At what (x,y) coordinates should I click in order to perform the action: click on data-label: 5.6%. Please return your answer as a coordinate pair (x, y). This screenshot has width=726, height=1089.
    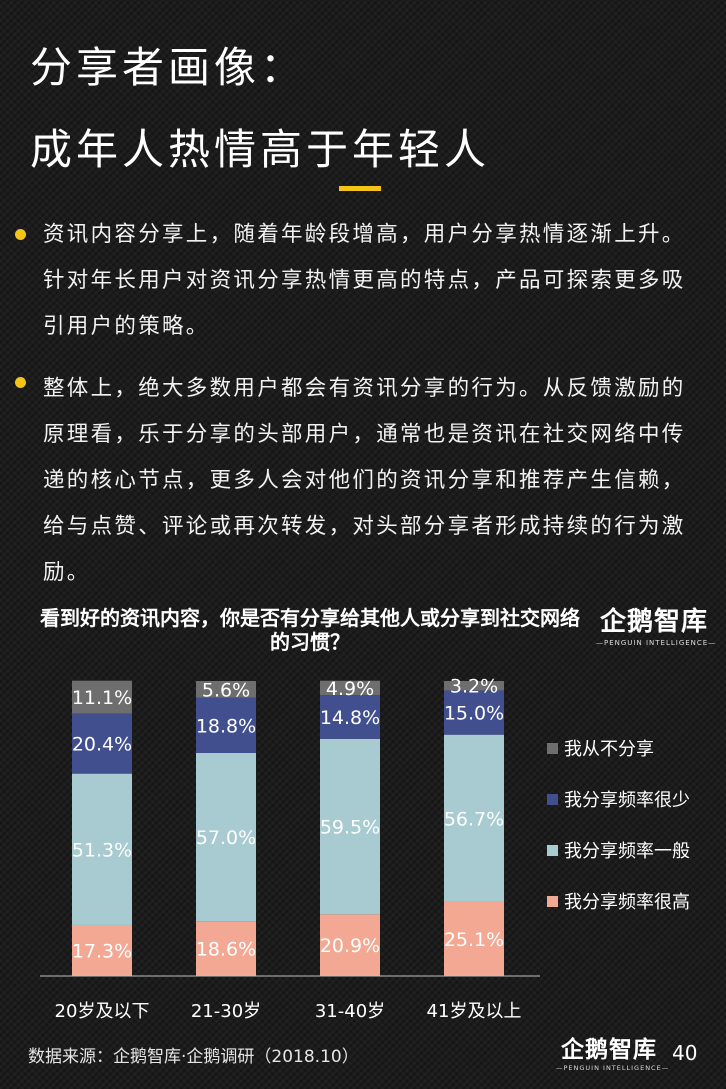
    Looking at the image, I should click on (226, 690).